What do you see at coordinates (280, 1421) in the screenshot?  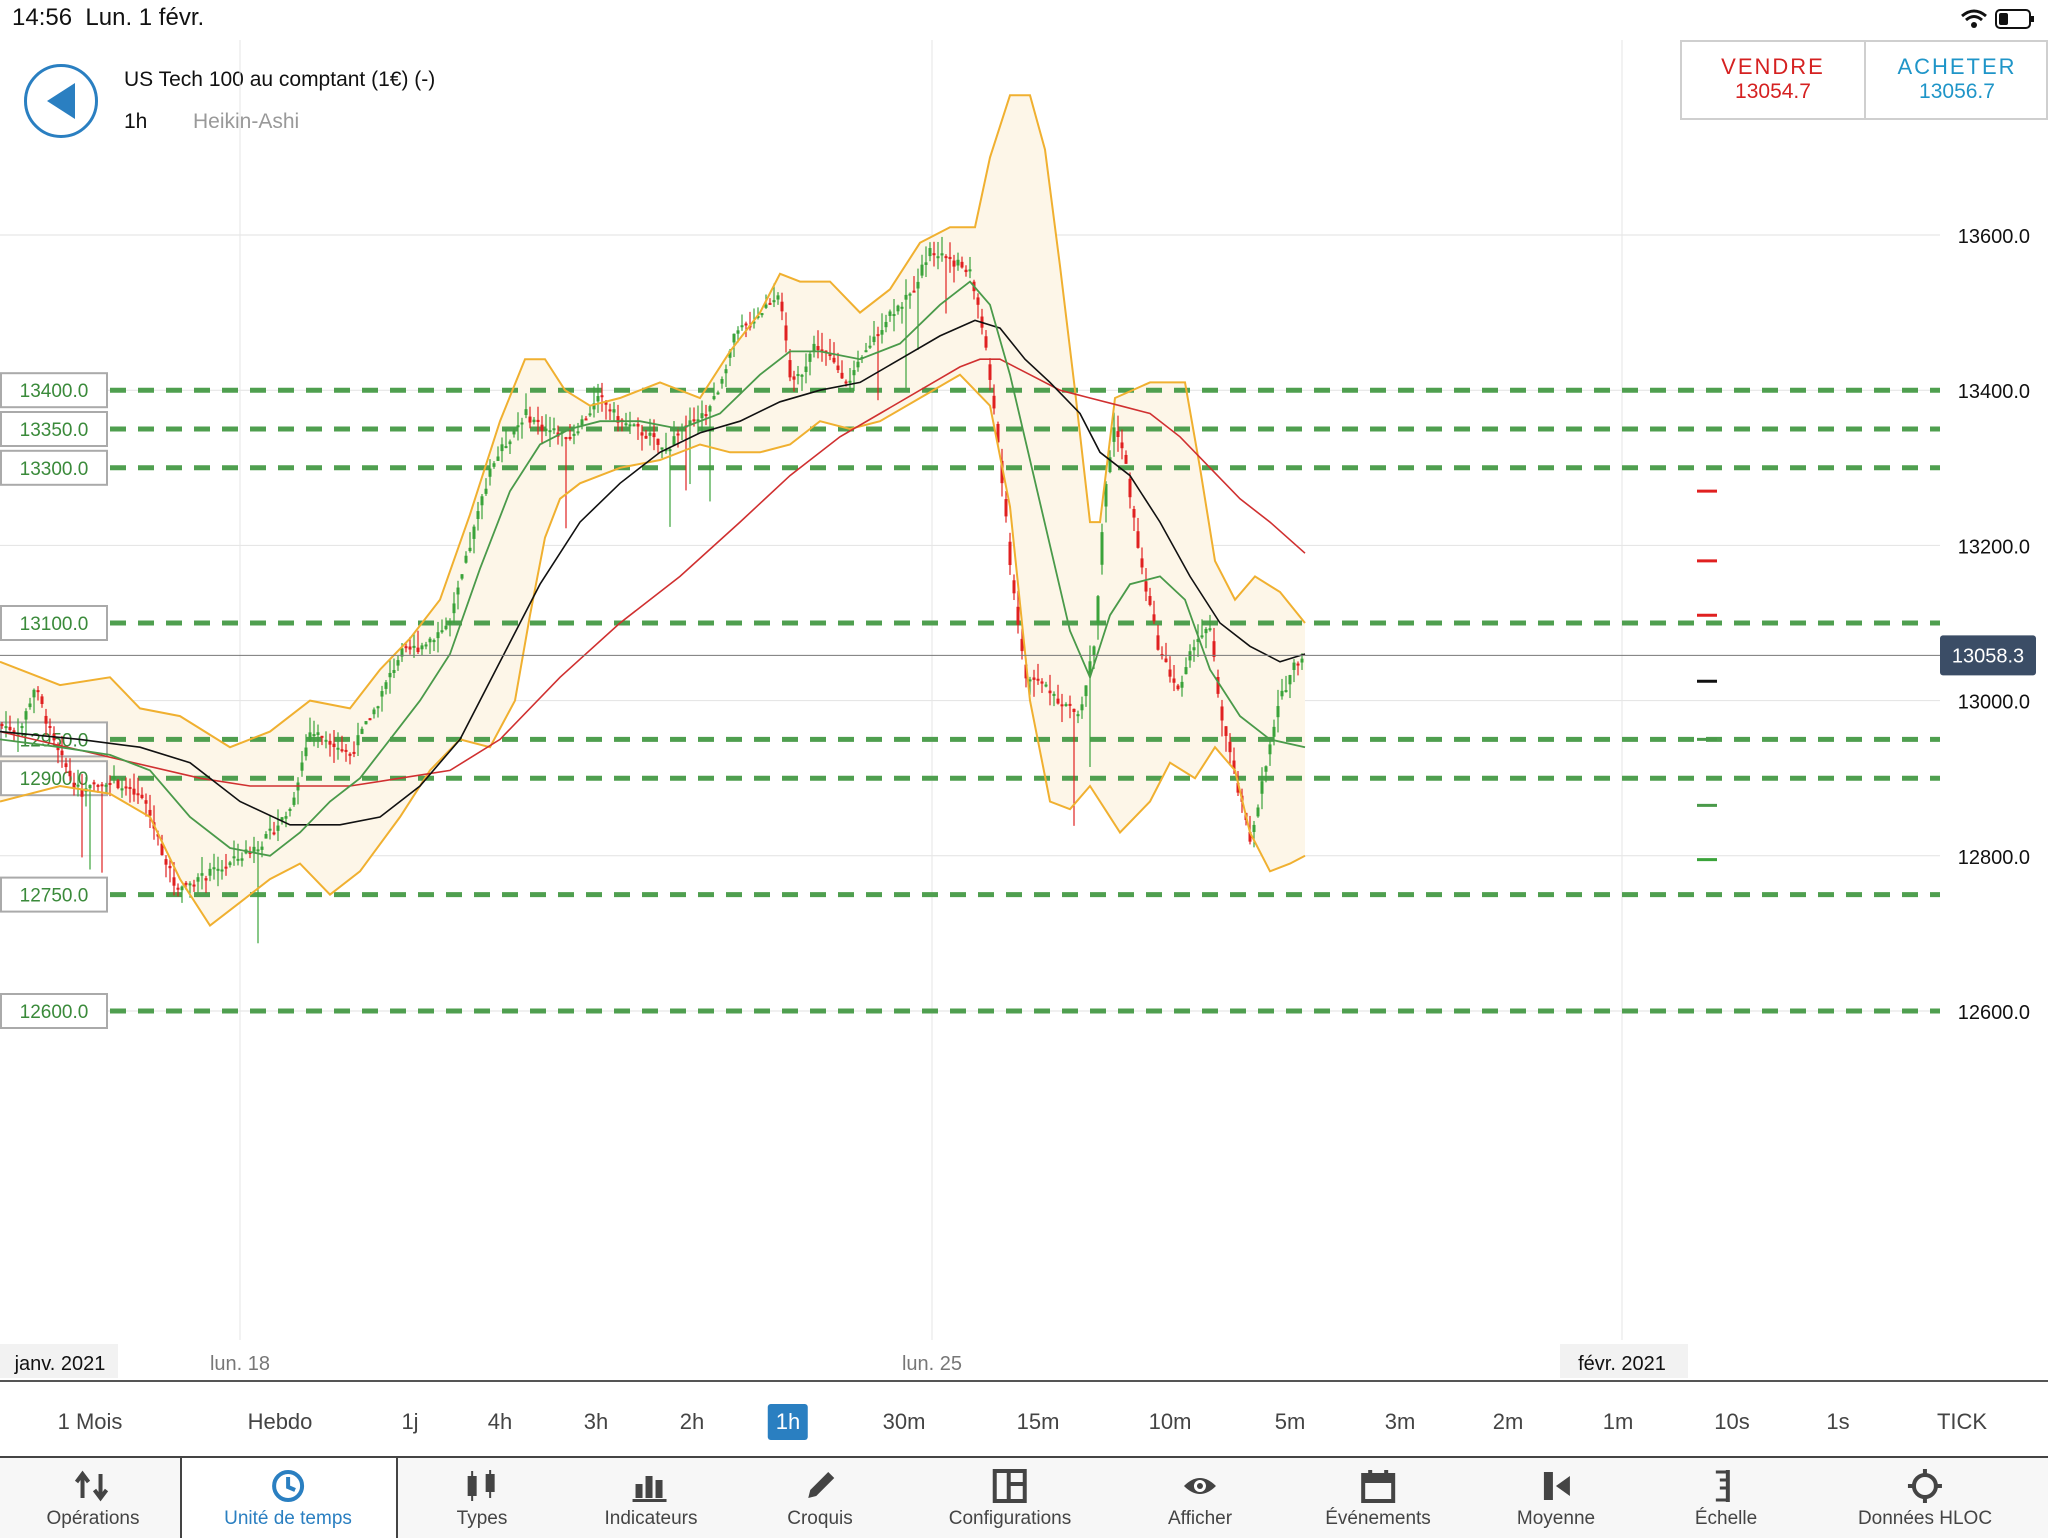 I see `timeframe-hebdo: Hebdo` at bounding box center [280, 1421].